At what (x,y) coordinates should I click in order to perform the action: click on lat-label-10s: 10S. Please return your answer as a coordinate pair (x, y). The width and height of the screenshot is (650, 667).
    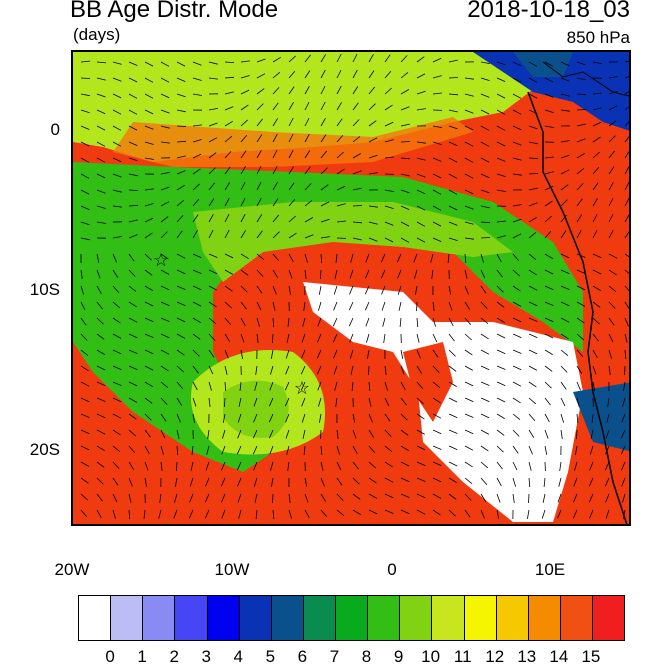
    Looking at the image, I should click on (44, 289).